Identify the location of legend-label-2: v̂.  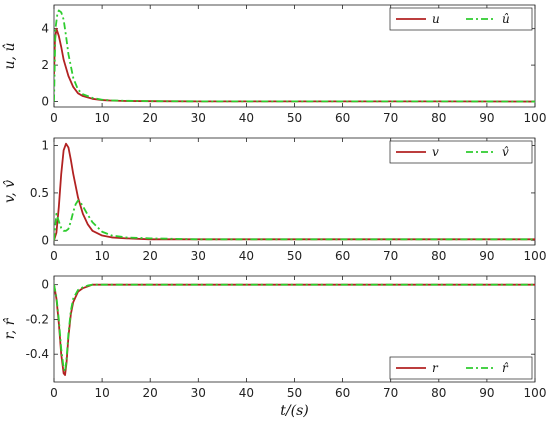
(505, 152).